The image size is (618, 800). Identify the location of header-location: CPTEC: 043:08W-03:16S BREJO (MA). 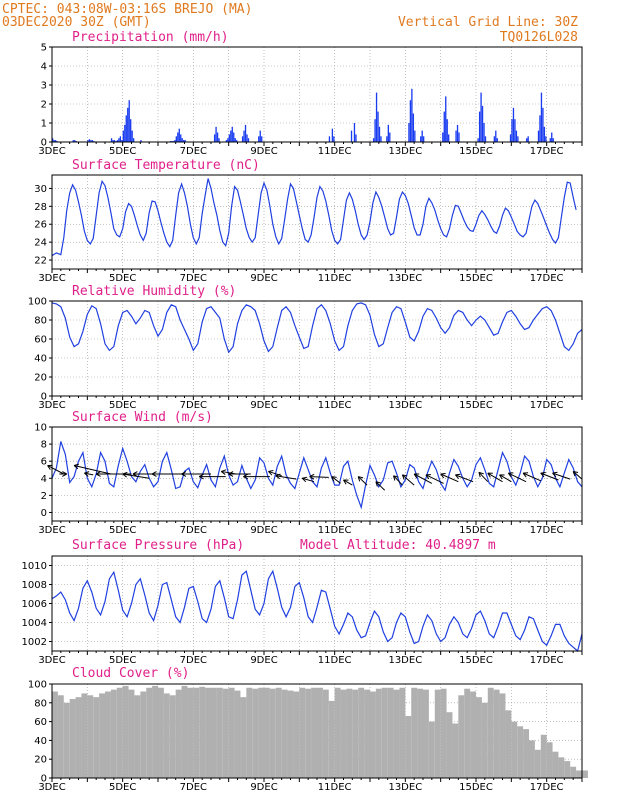
(127, 9).